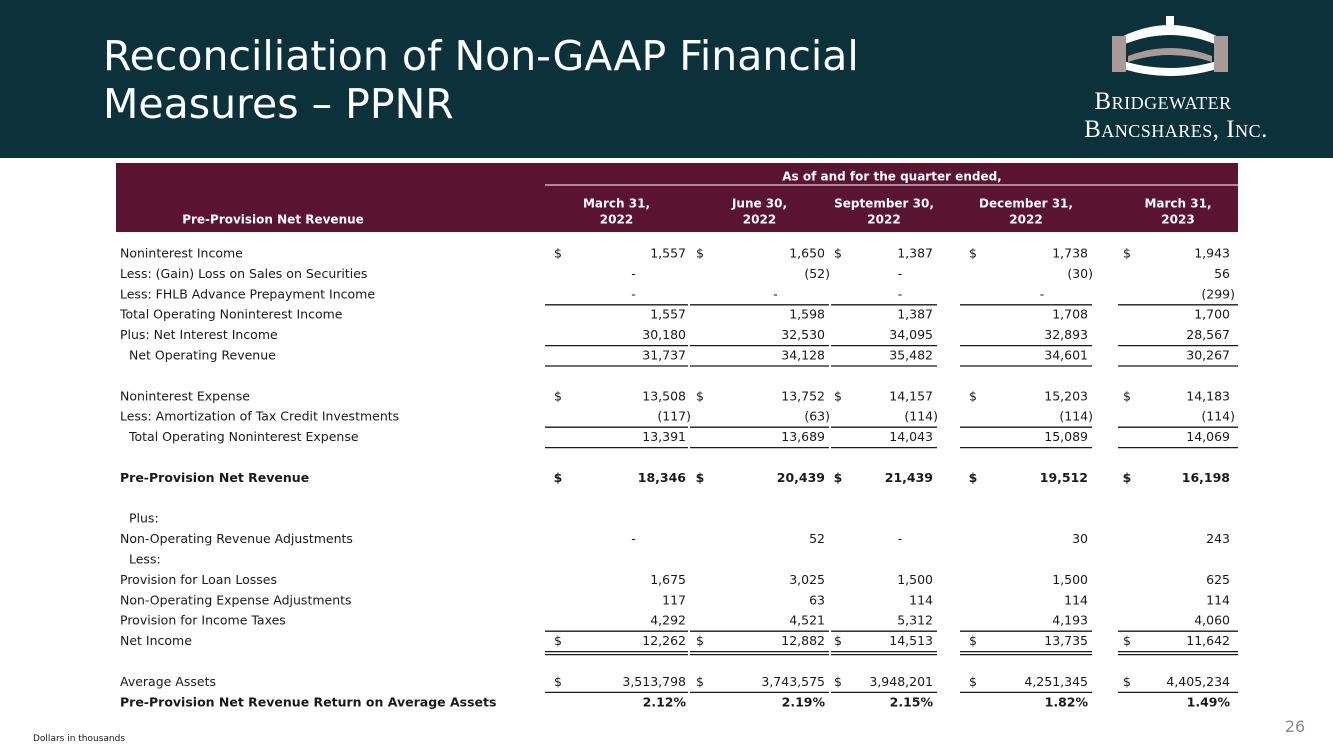 This screenshot has height=749, width=1333. I want to click on cell-value: 13,752, so click(803, 395).